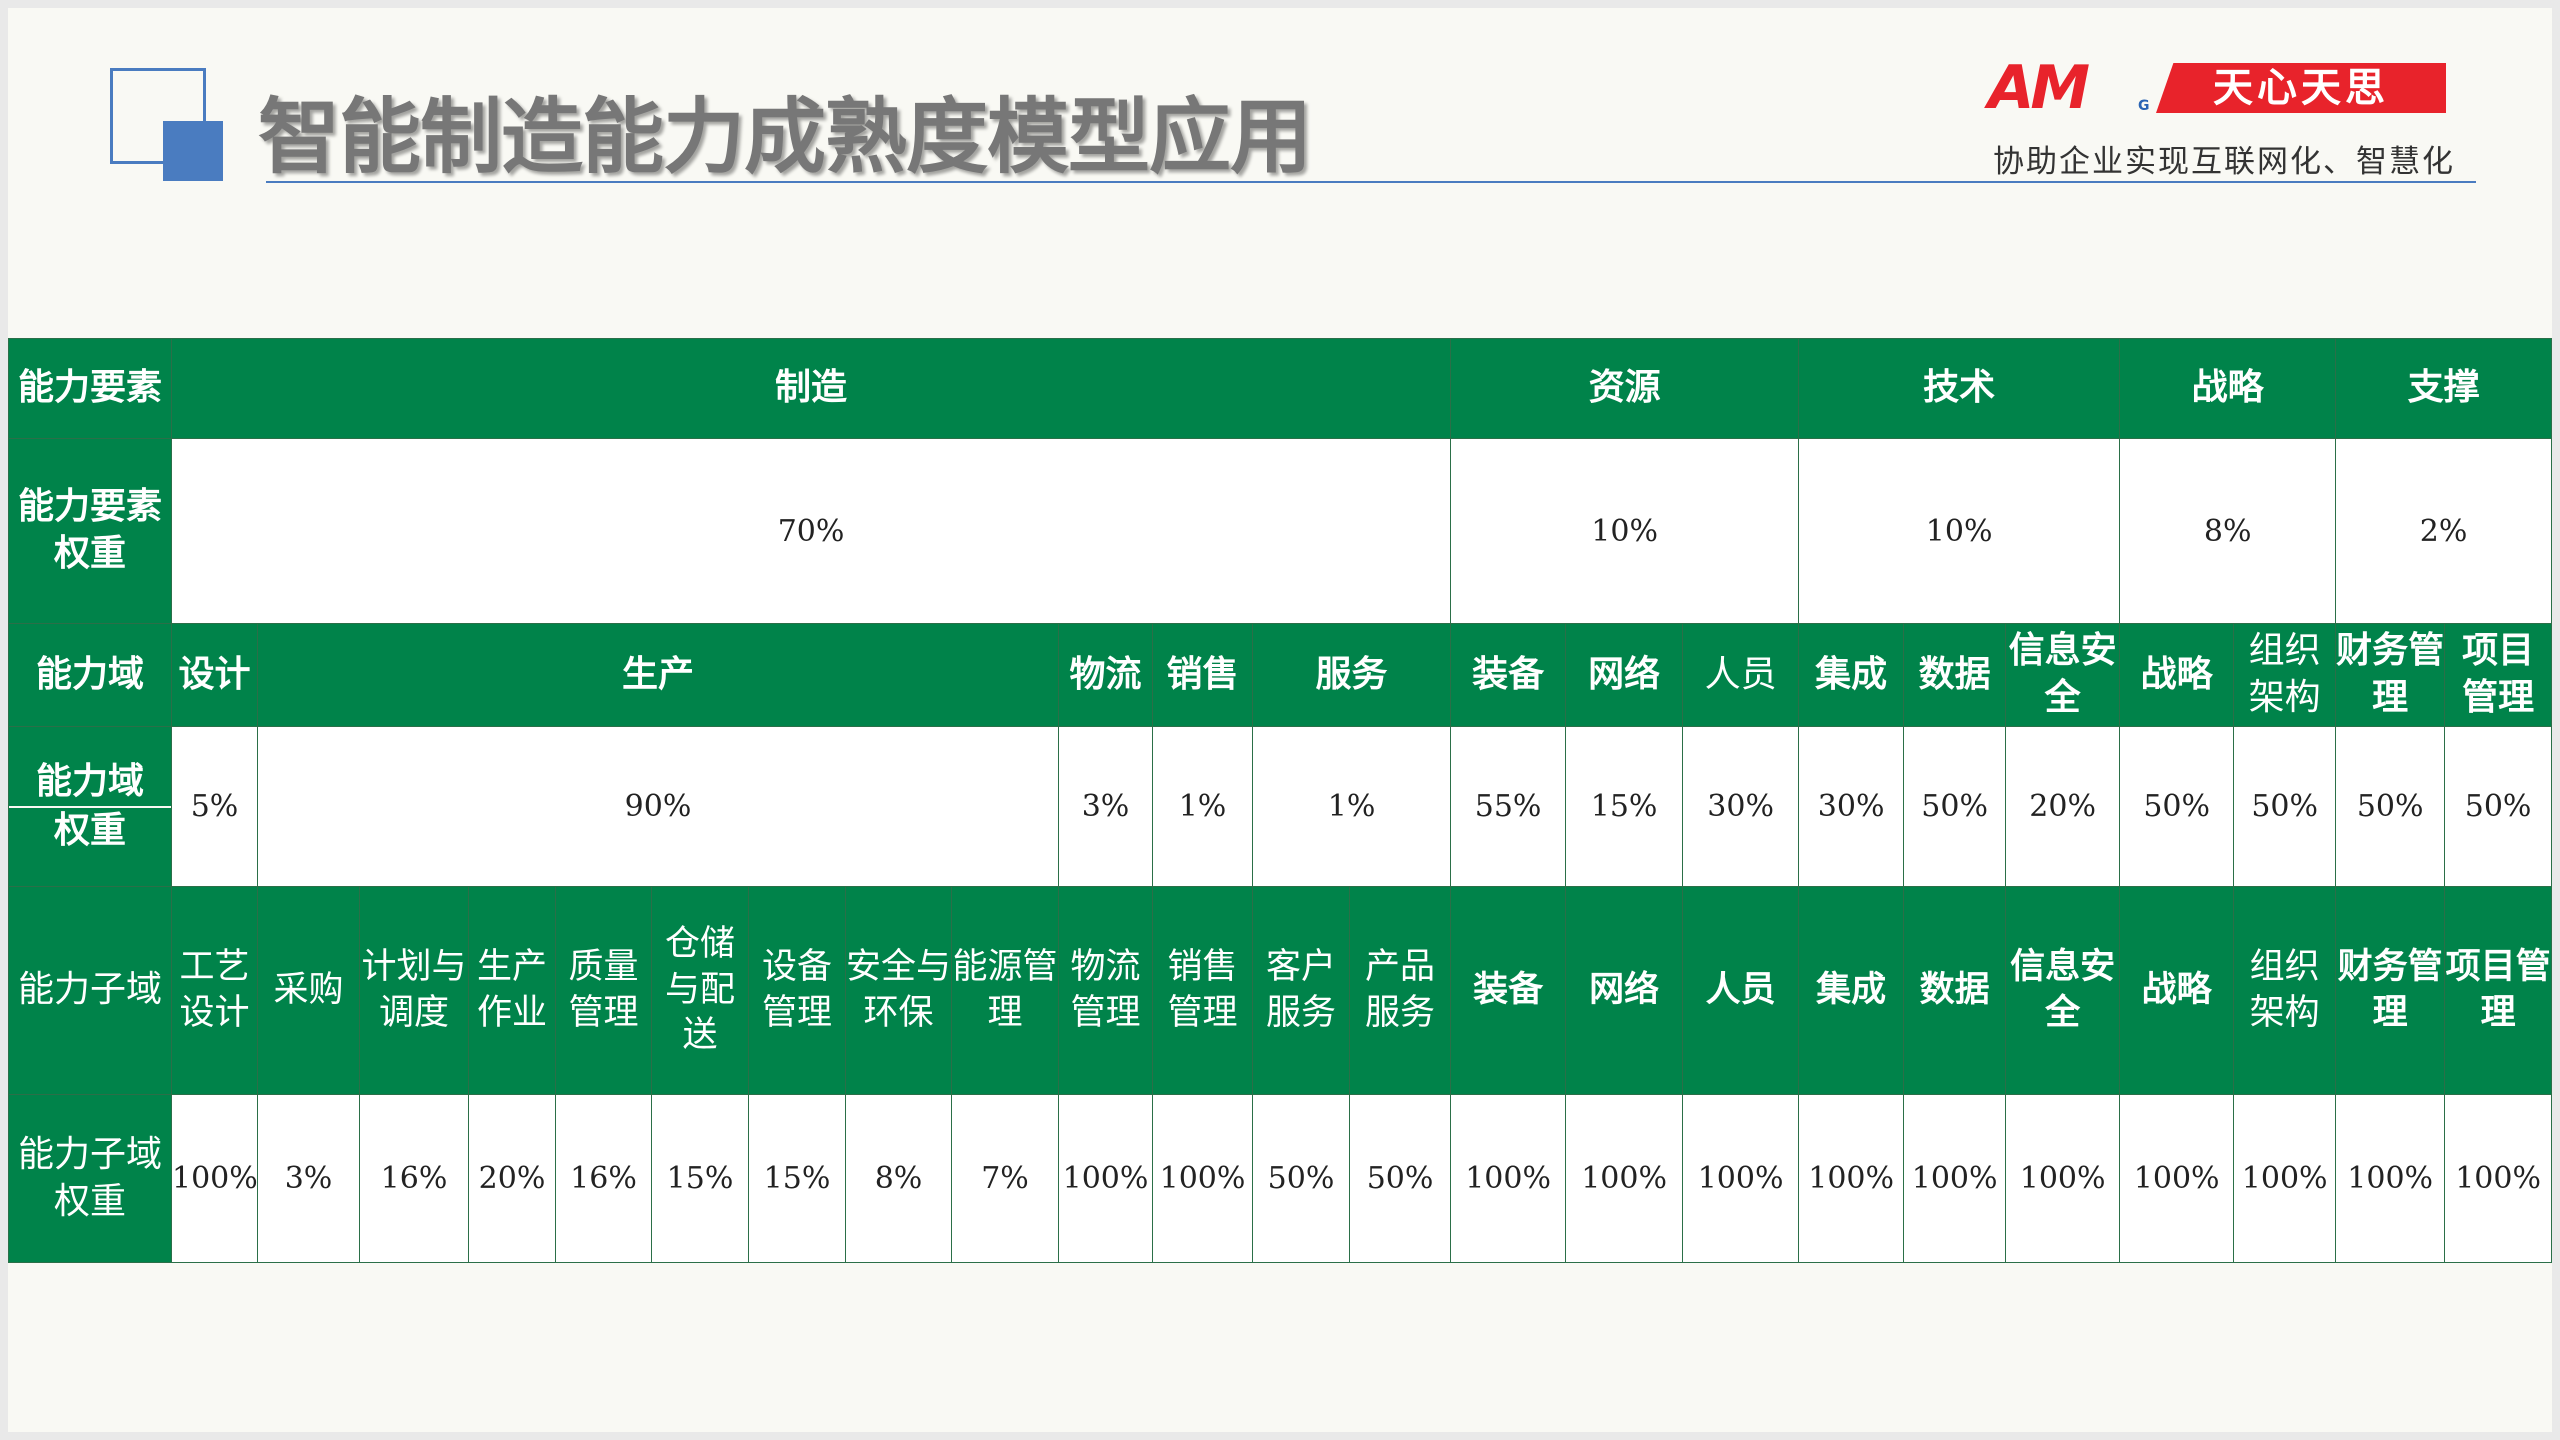 The image size is (2560, 1440). I want to click on subdomain-cell: 生产作业, so click(512, 990).